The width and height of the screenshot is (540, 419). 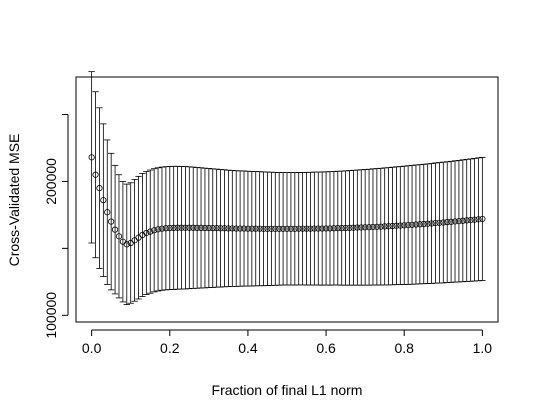 I want to click on x-tick-label: 1.0, so click(x=483, y=348).